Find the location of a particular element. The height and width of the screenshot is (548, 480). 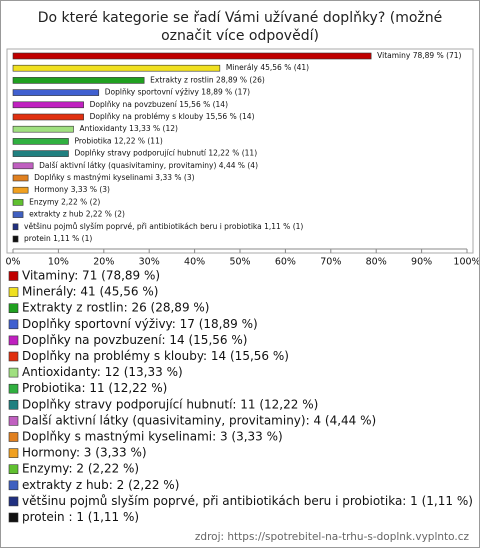

legend-item: Minerály: 41 (45,56 %) is located at coordinates (90, 292).